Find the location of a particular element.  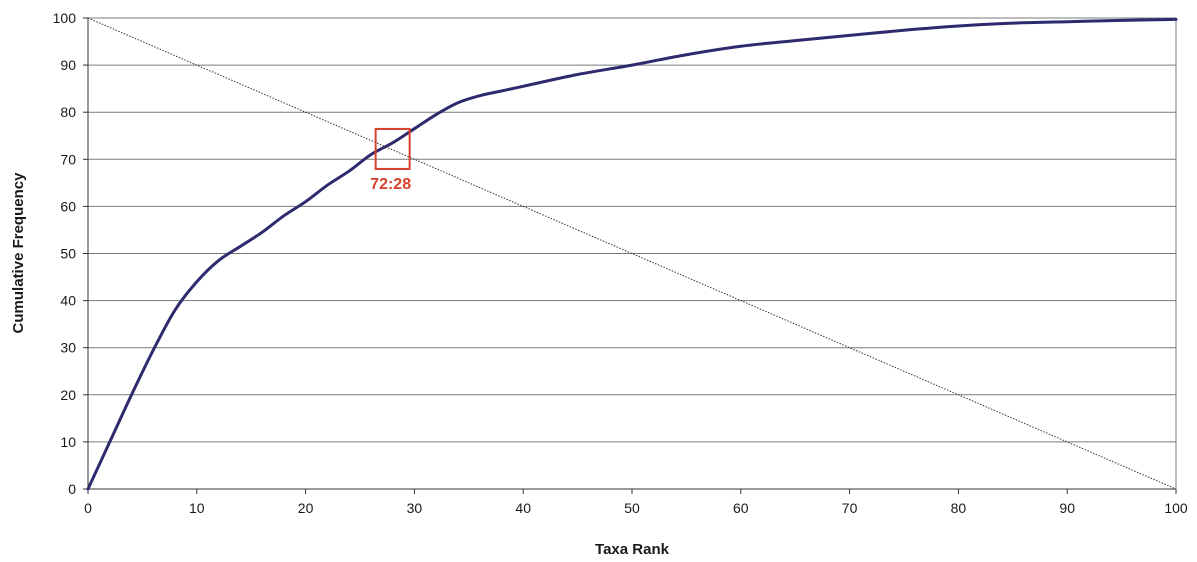

x-tick-label: 70 is located at coordinates (850, 508).